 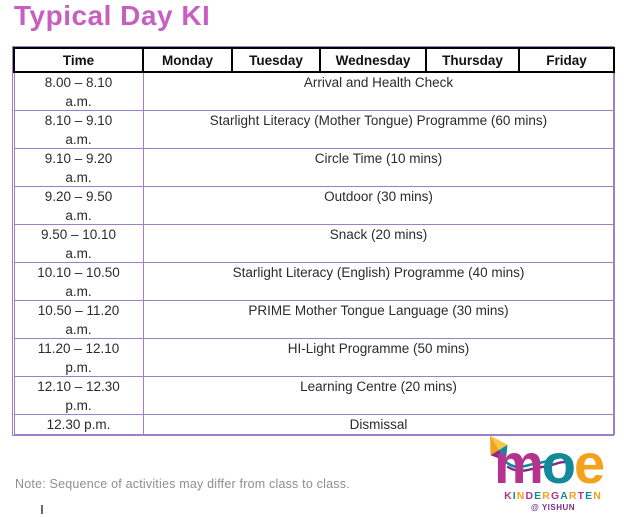 I want to click on activity-cell: Snack (20 mins), so click(x=378, y=243).